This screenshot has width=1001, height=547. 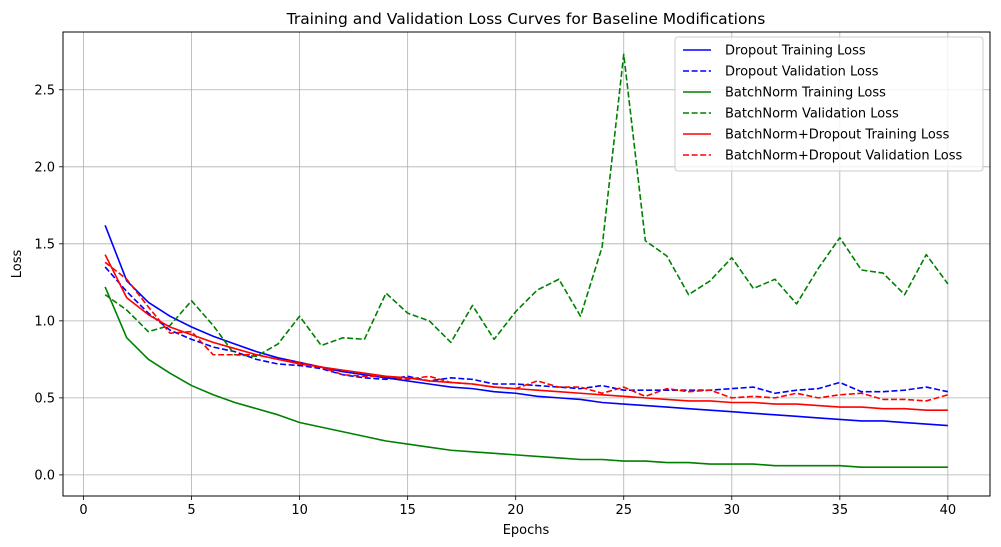 I want to click on y-tick-label: 1.0, so click(x=44, y=321).